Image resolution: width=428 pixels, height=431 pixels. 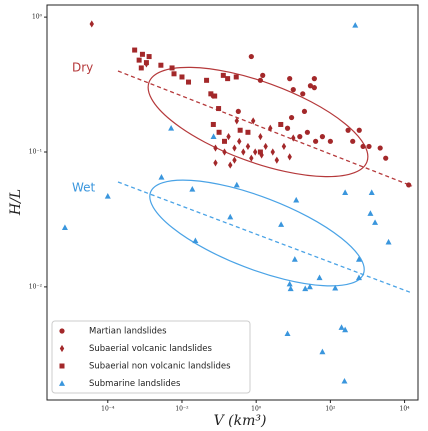 What do you see at coordinates (16, 202) in the screenshot?
I see `y-axis-label: H/L` at bounding box center [16, 202].